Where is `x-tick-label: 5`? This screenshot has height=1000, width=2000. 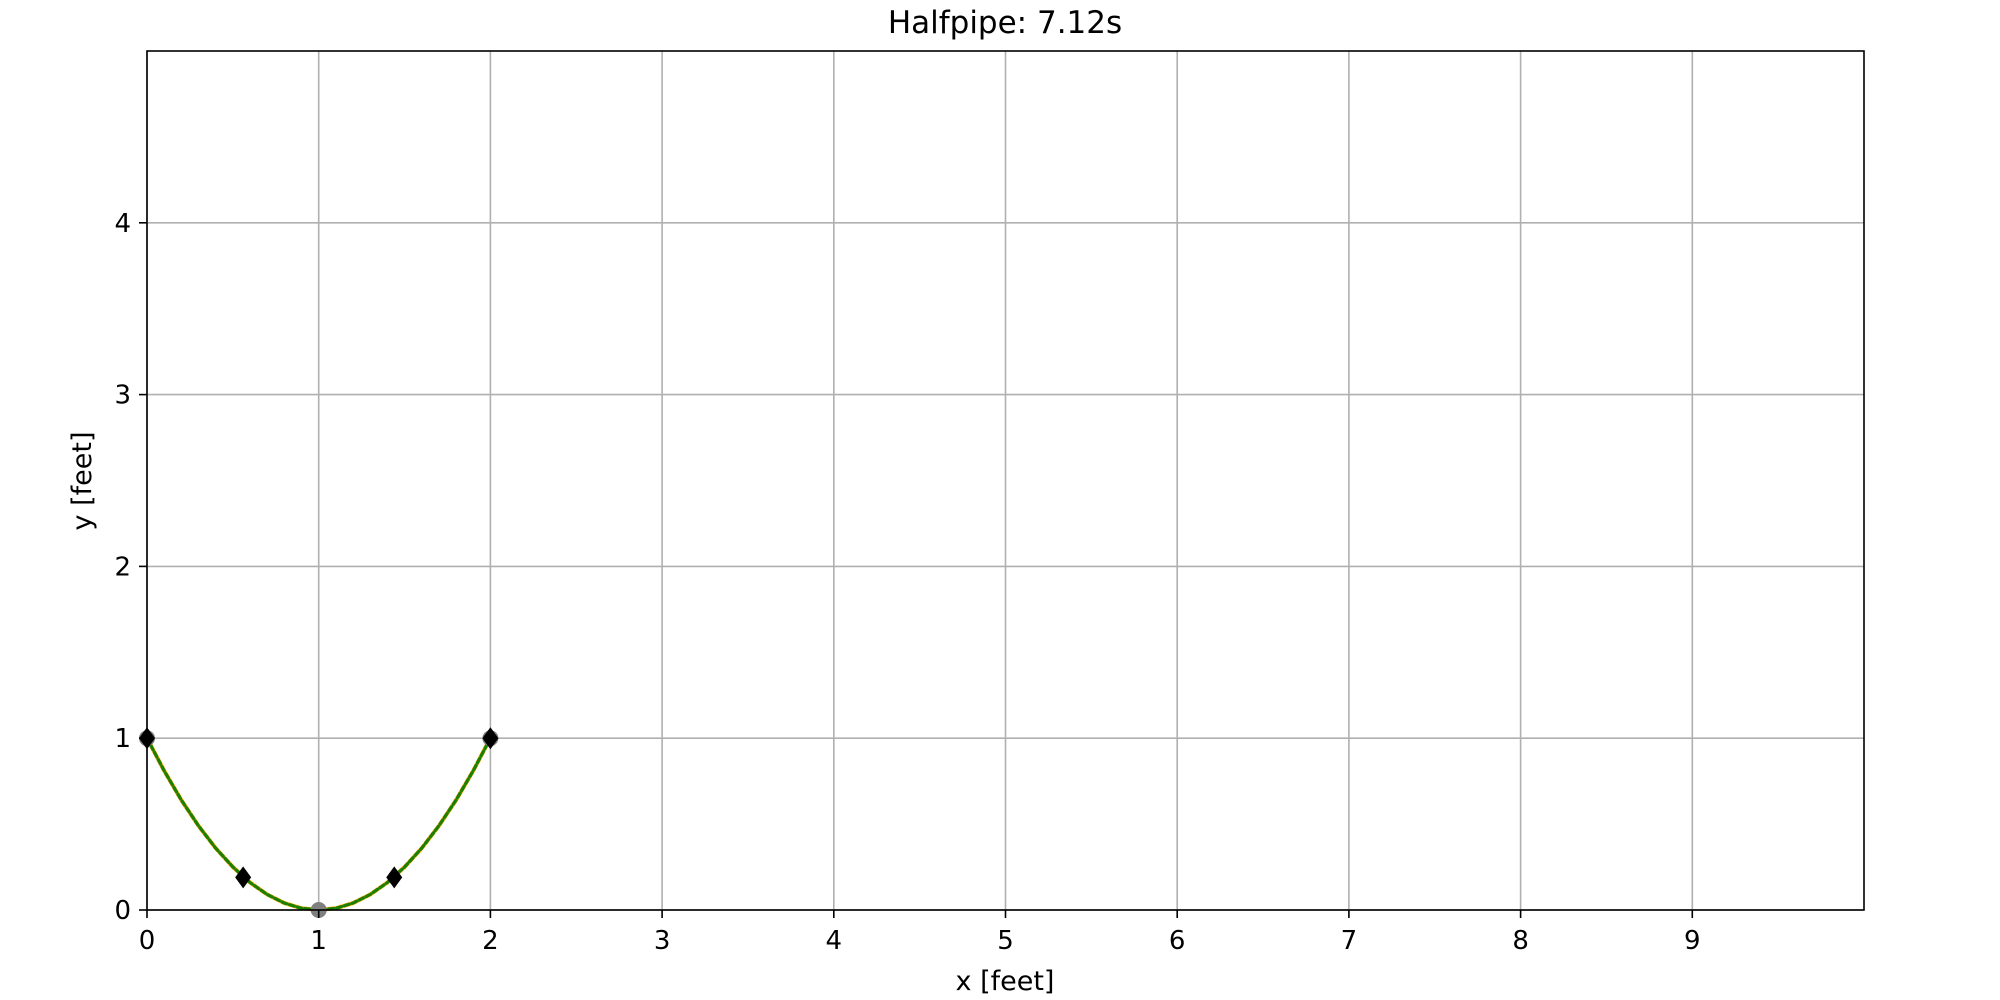 x-tick-label: 5 is located at coordinates (1005, 941).